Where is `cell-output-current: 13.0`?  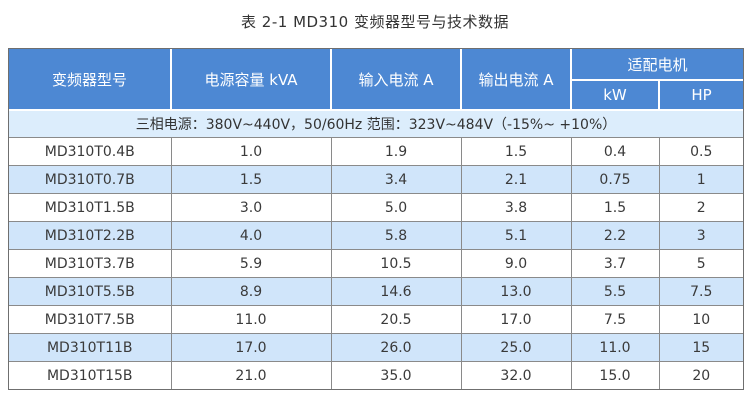 cell-output-current: 13.0 is located at coordinates (516, 291).